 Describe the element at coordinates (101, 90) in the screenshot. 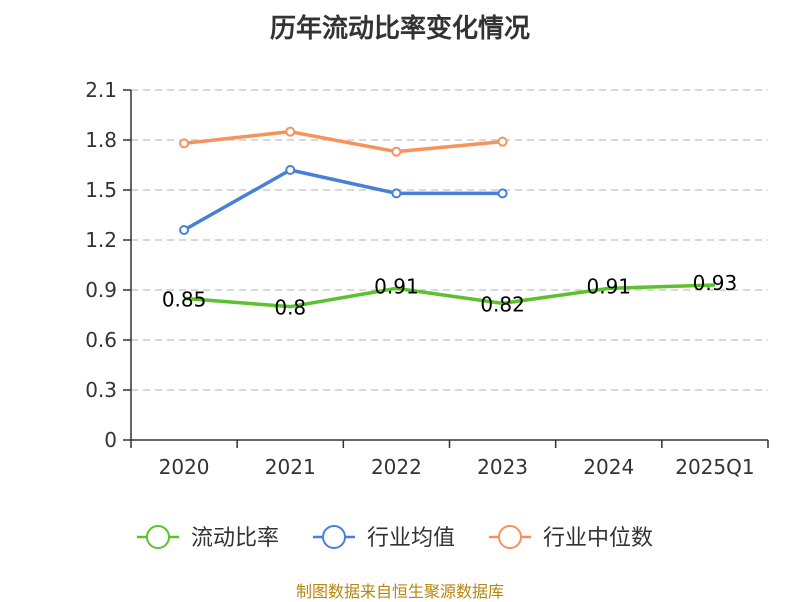

I see `y-tick-label: 2.1` at that location.